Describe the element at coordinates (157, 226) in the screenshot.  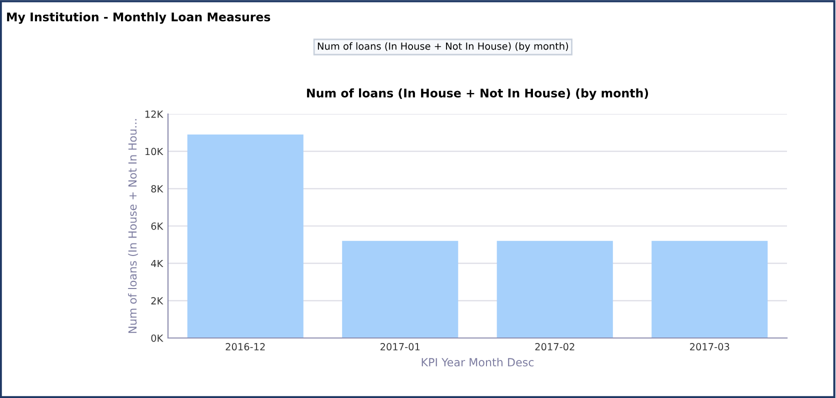
I see `y-tick-label: 6K` at that location.